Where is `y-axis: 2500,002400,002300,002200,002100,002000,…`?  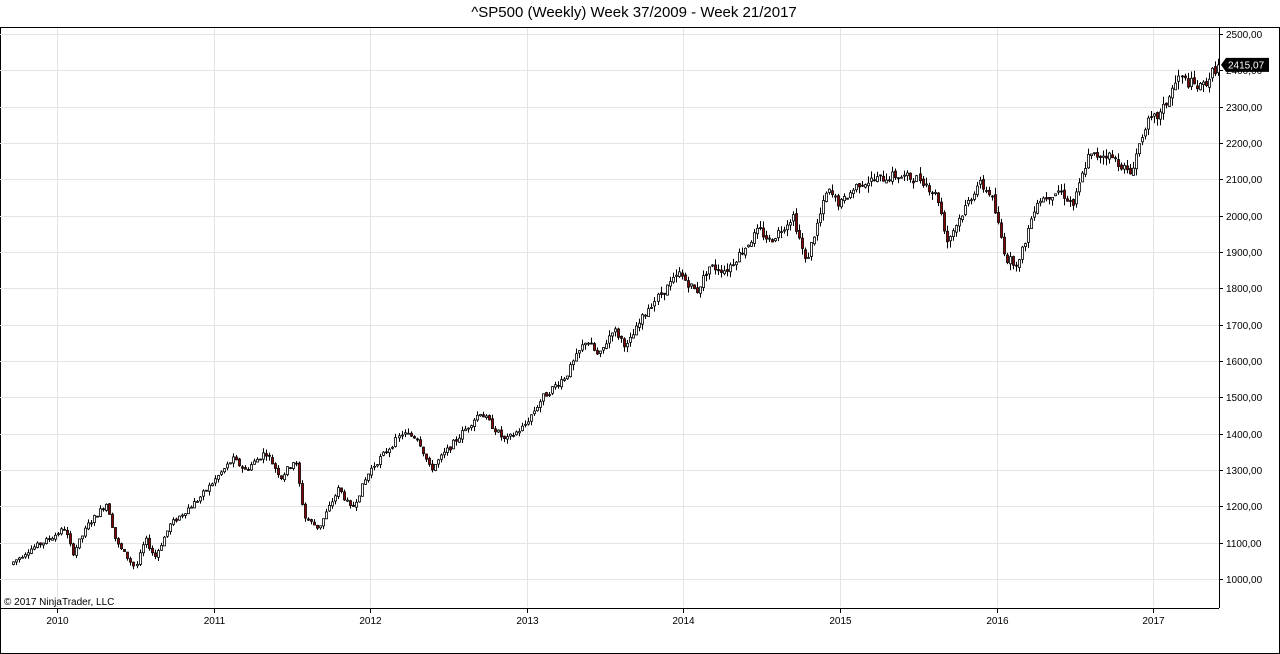
y-axis: 2500,002400,002300,002200,002100,002000,… is located at coordinates (1241, 308).